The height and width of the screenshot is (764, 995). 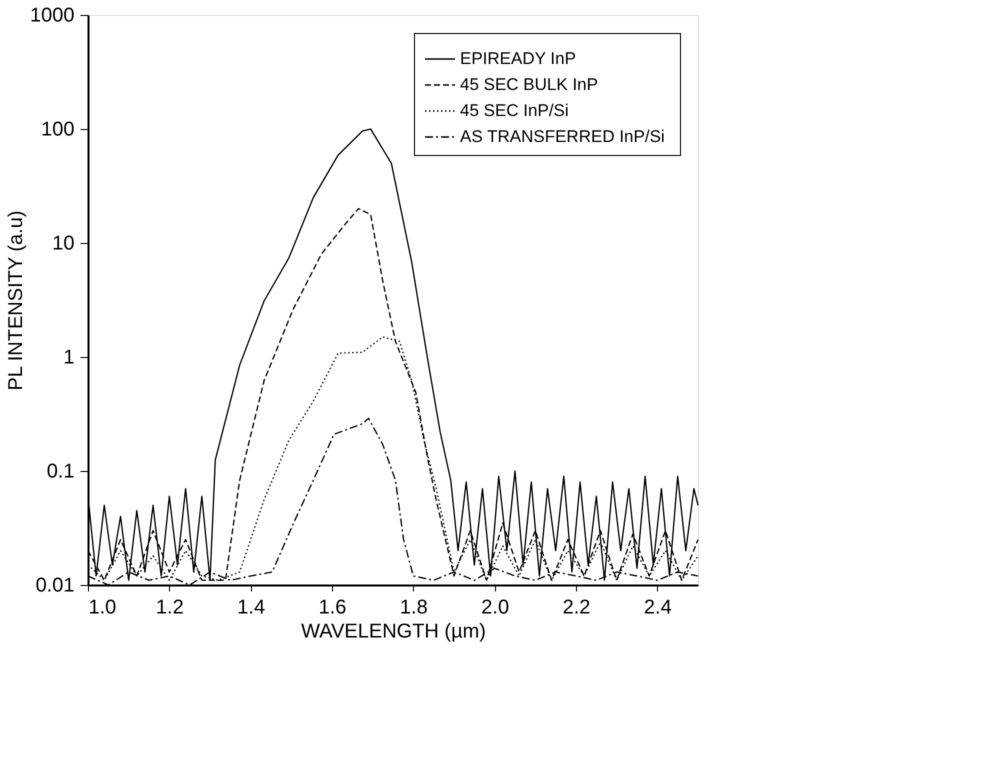 I want to click on x-tick-label: 1.0, so click(x=102, y=607).